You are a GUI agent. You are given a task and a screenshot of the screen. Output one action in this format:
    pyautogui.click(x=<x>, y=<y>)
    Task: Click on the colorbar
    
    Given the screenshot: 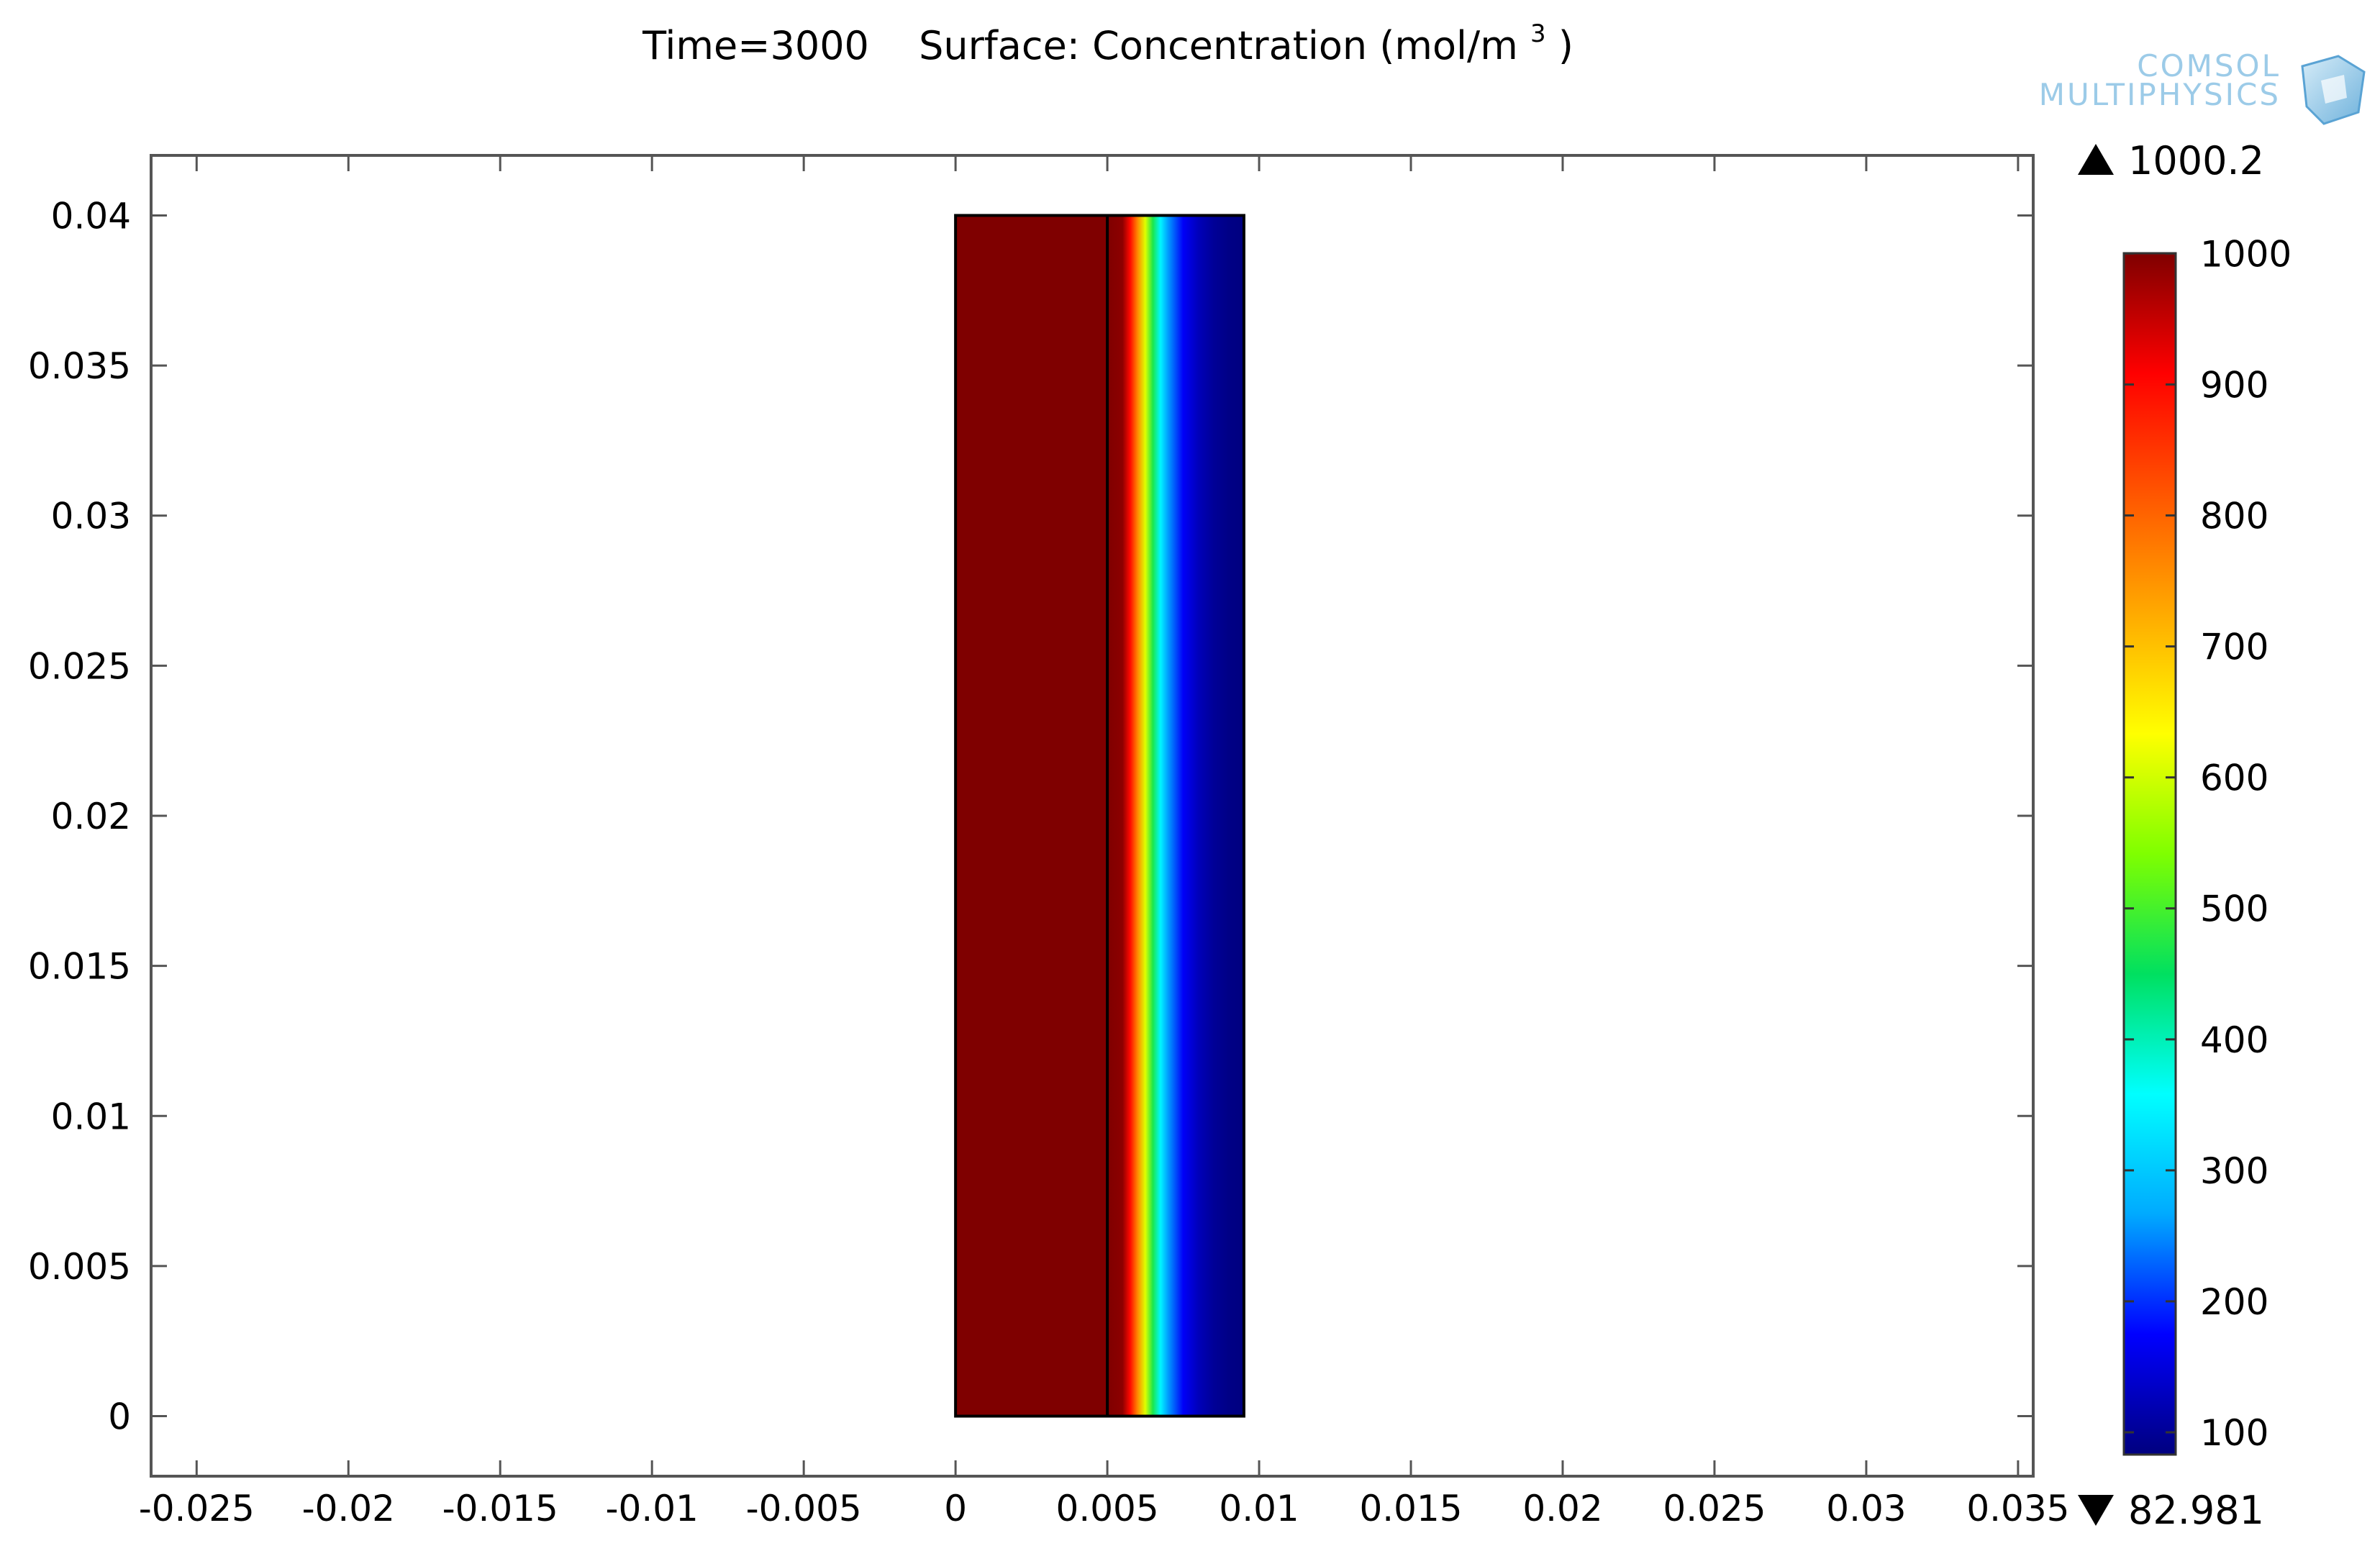 What is the action you would take?
    pyautogui.click(x=2149, y=854)
    